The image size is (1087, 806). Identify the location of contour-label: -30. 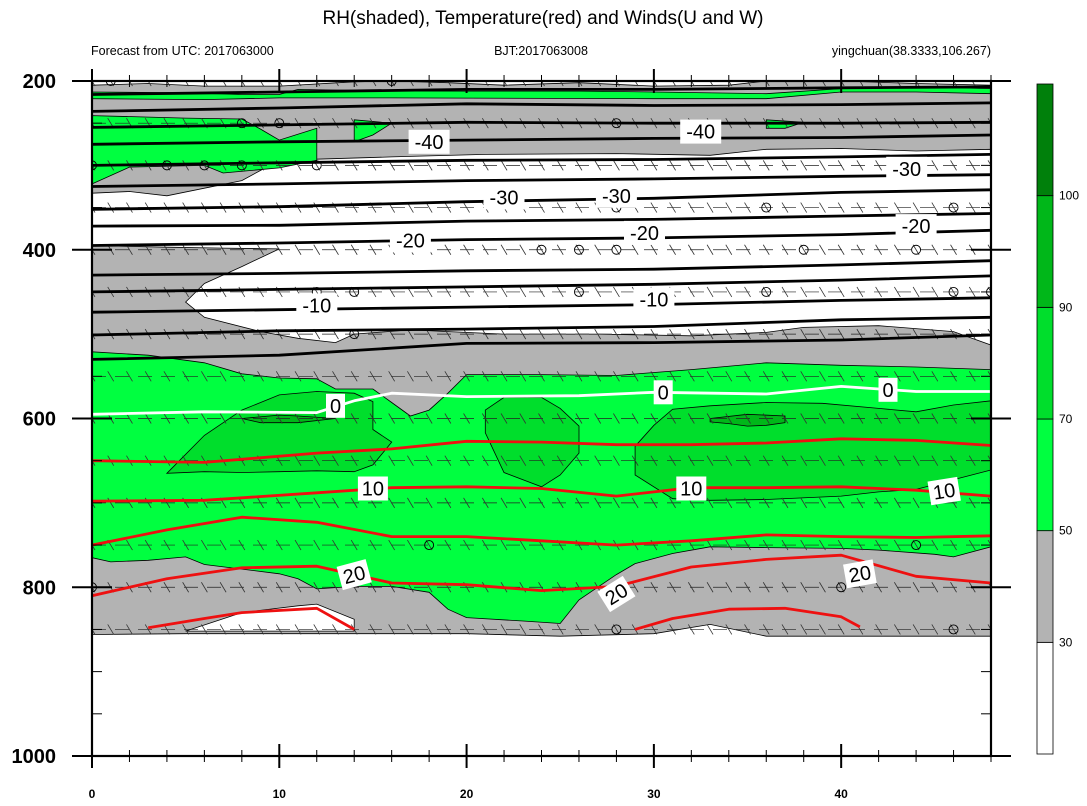
(907, 168).